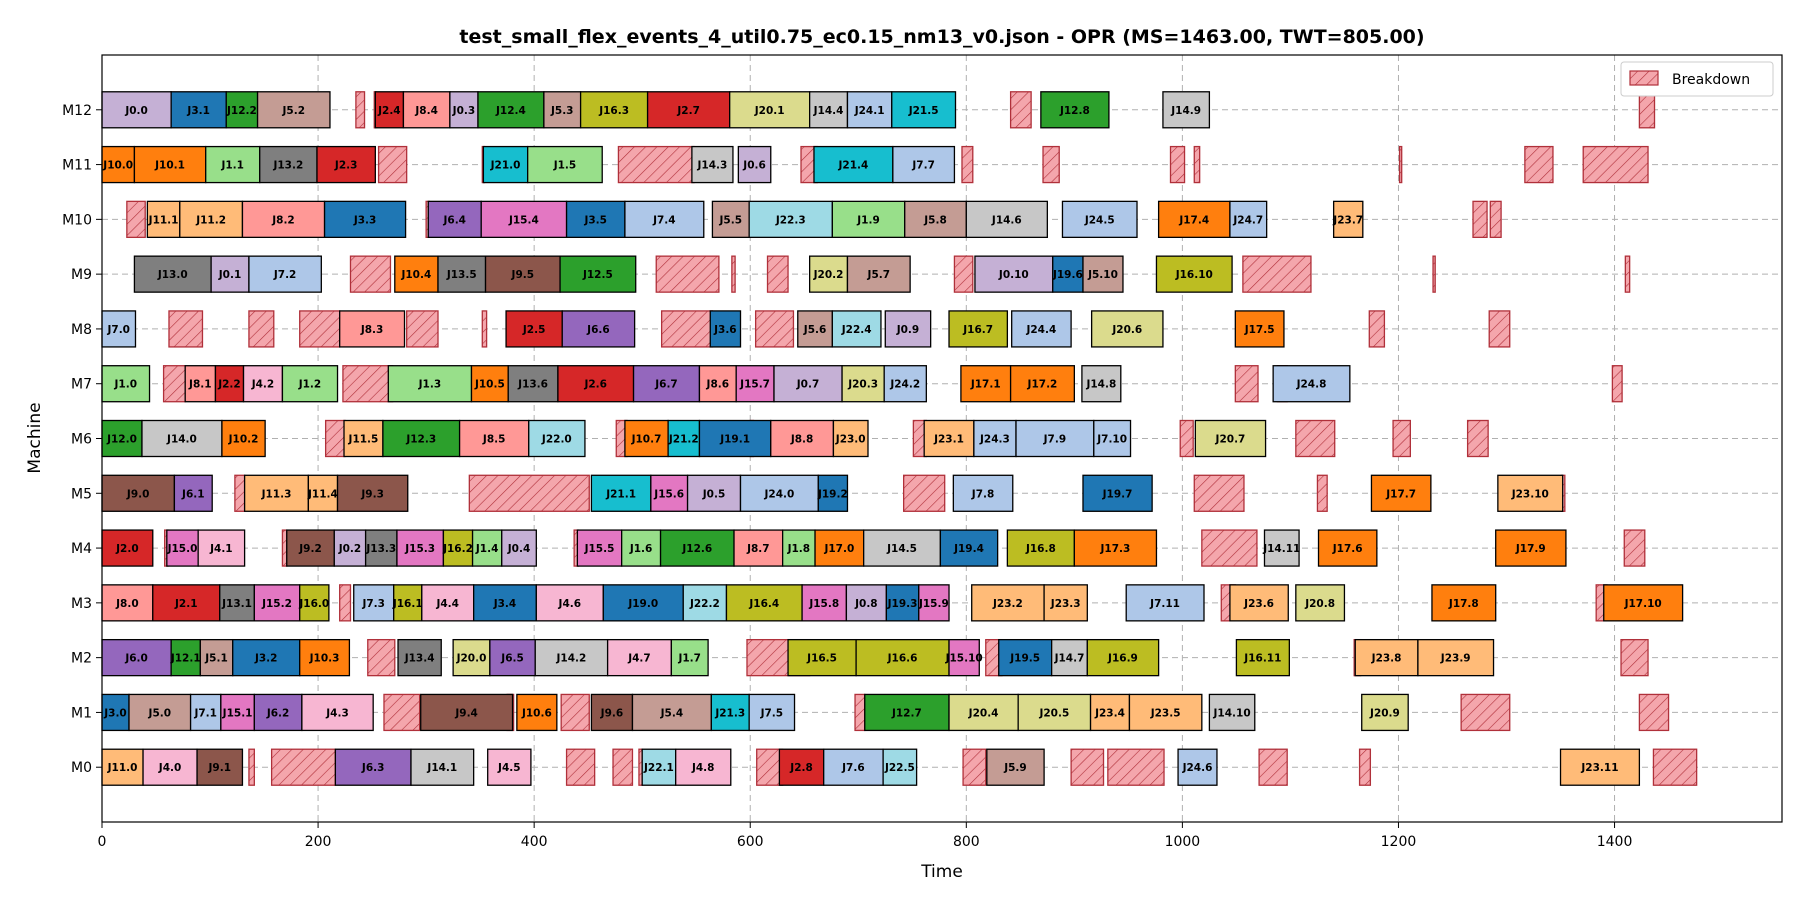  I want to click on operation-label: J0.7, so click(808, 385).